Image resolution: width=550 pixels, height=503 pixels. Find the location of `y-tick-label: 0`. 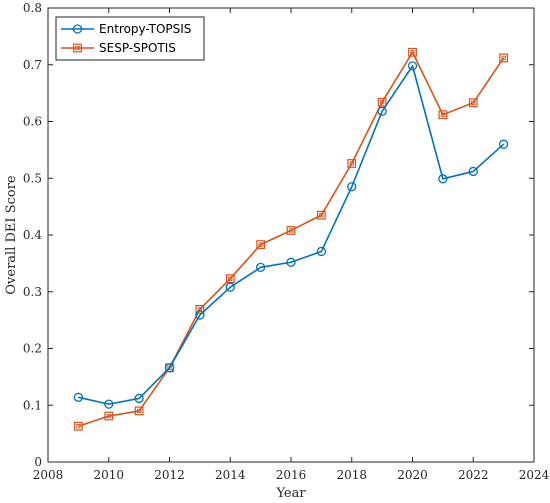

y-tick-label: 0 is located at coordinates (38, 462).